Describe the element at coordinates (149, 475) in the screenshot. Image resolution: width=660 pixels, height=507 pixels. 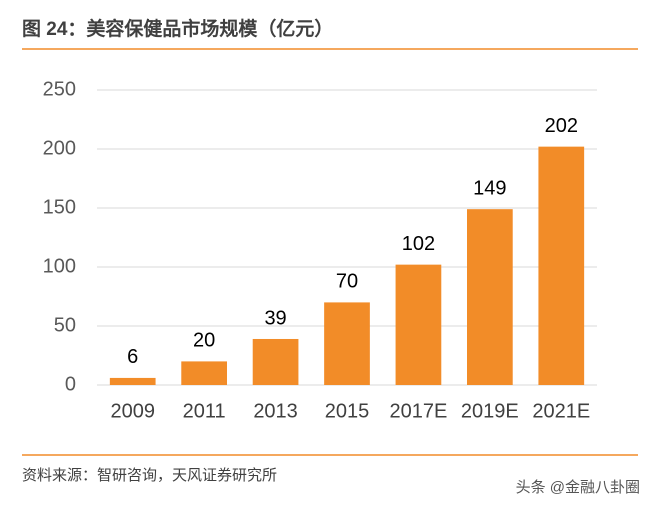
I see `source: 资料来源：智研咨询，天风证券研究所` at that location.